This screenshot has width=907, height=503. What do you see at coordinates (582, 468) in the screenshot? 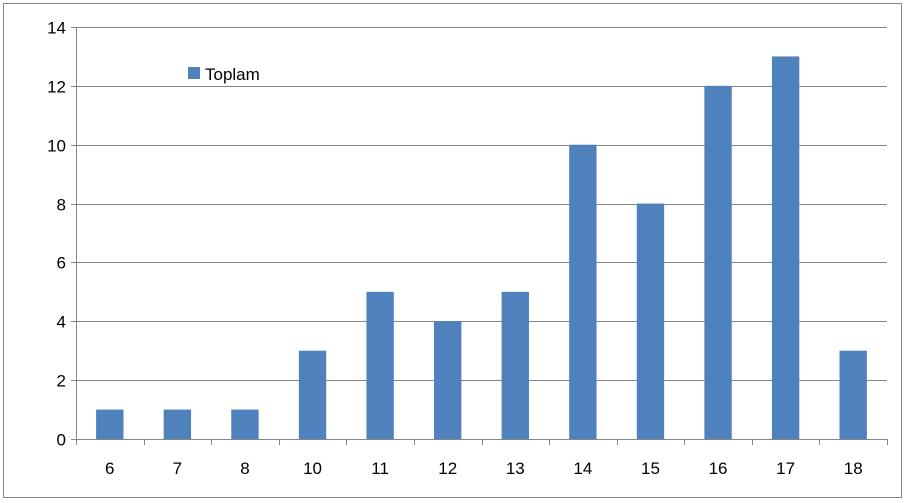
I see `x-tick-label: 14` at bounding box center [582, 468].